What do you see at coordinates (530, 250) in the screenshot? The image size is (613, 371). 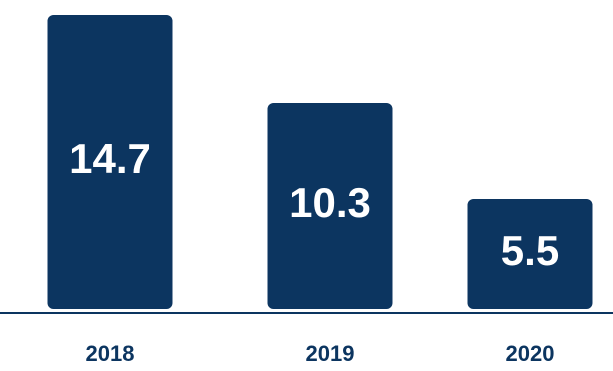 I see `bar-value-label-2020: 5.5` at bounding box center [530, 250].